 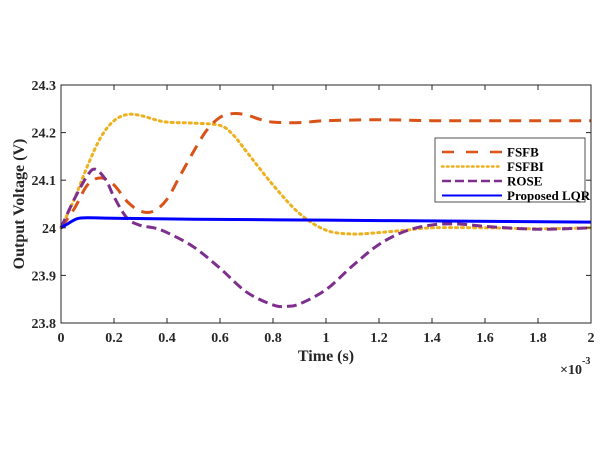 I want to click on x-tick-label: 1.8, so click(x=538, y=338).